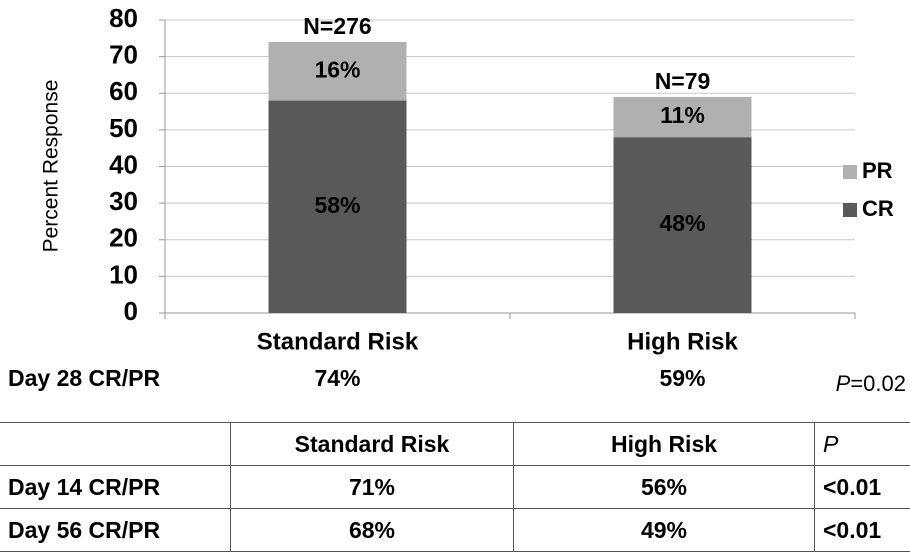 This screenshot has height=552, width=910. Describe the element at coordinates (123, 18) in the screenshot. I see `y-tick-label: 80` at that location.